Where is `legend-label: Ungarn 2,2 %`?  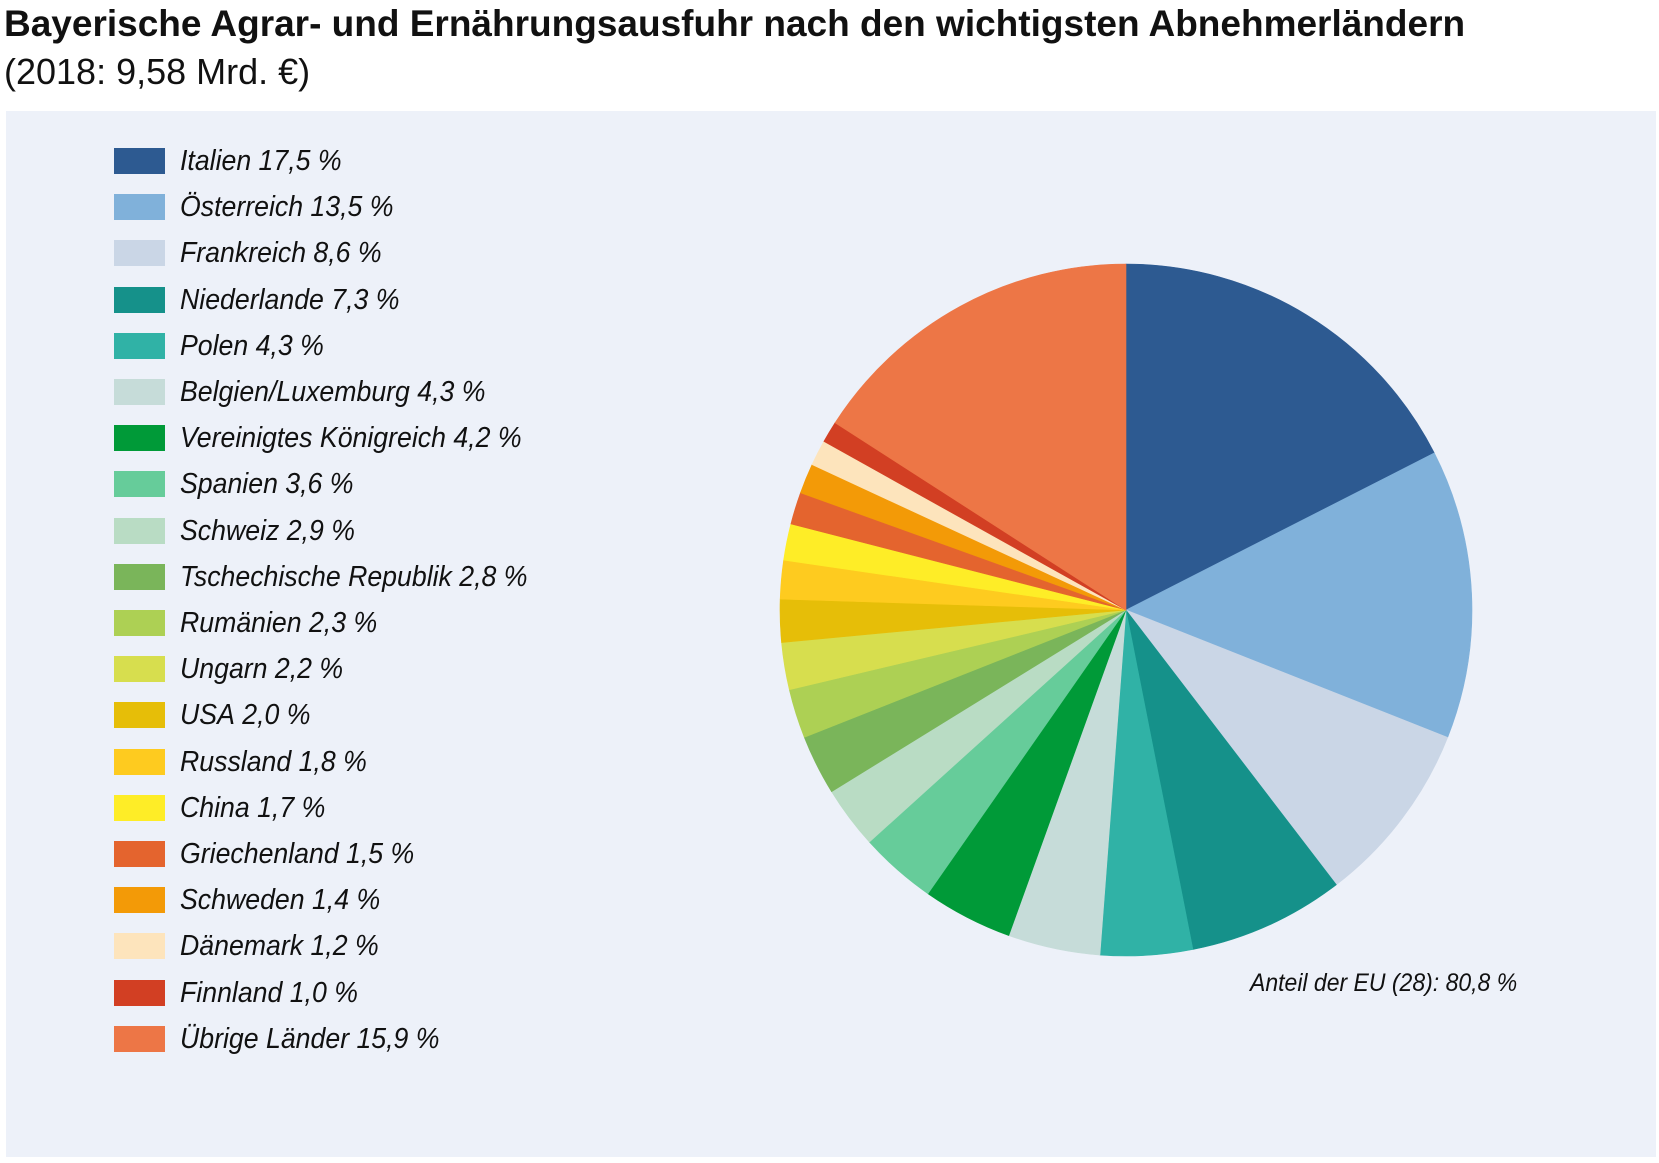 legend-label: Ungarn 2,2 % is located at coordinates (261, 669).